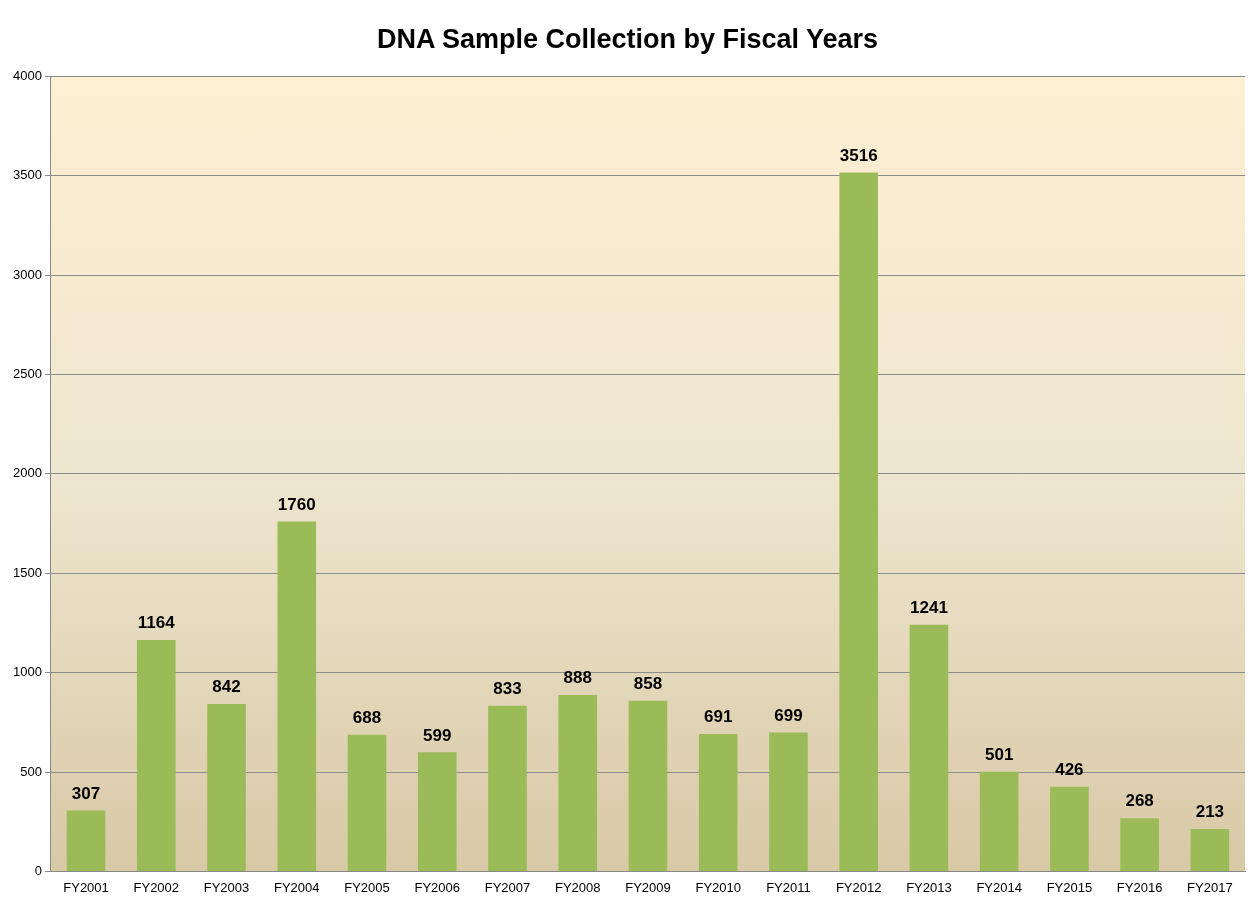  What do you see at coordinates (577, 887) in the screenshot?
I see `x-tick-label: FY2008` at bounding box center [577, 887].